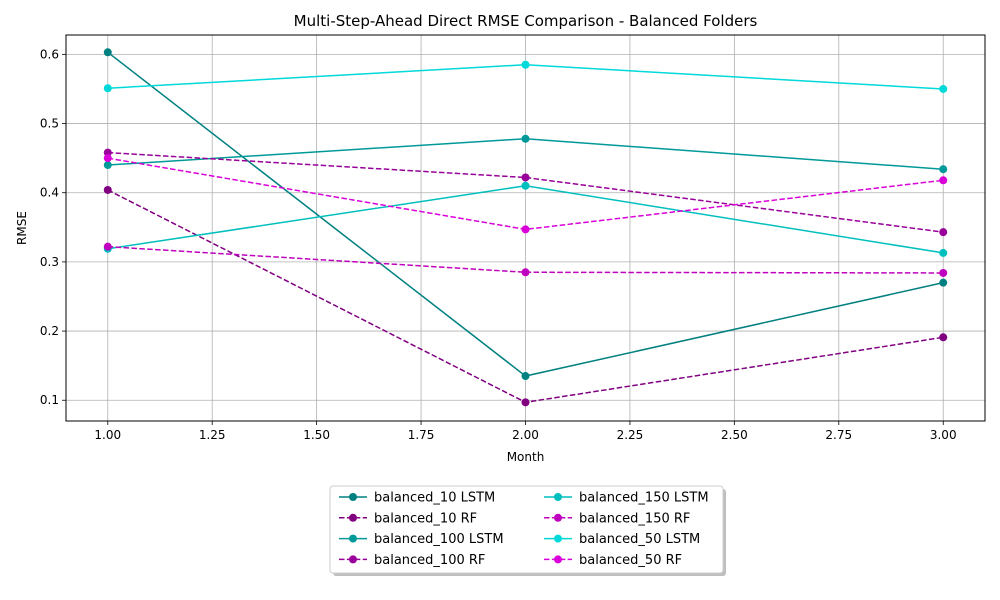 The height and width of the screenshot is (600, 1000). Describe the element at coordinates (558, 497) in the screenshot. I see `legend-marker-balanced-150-lstm` at that location.